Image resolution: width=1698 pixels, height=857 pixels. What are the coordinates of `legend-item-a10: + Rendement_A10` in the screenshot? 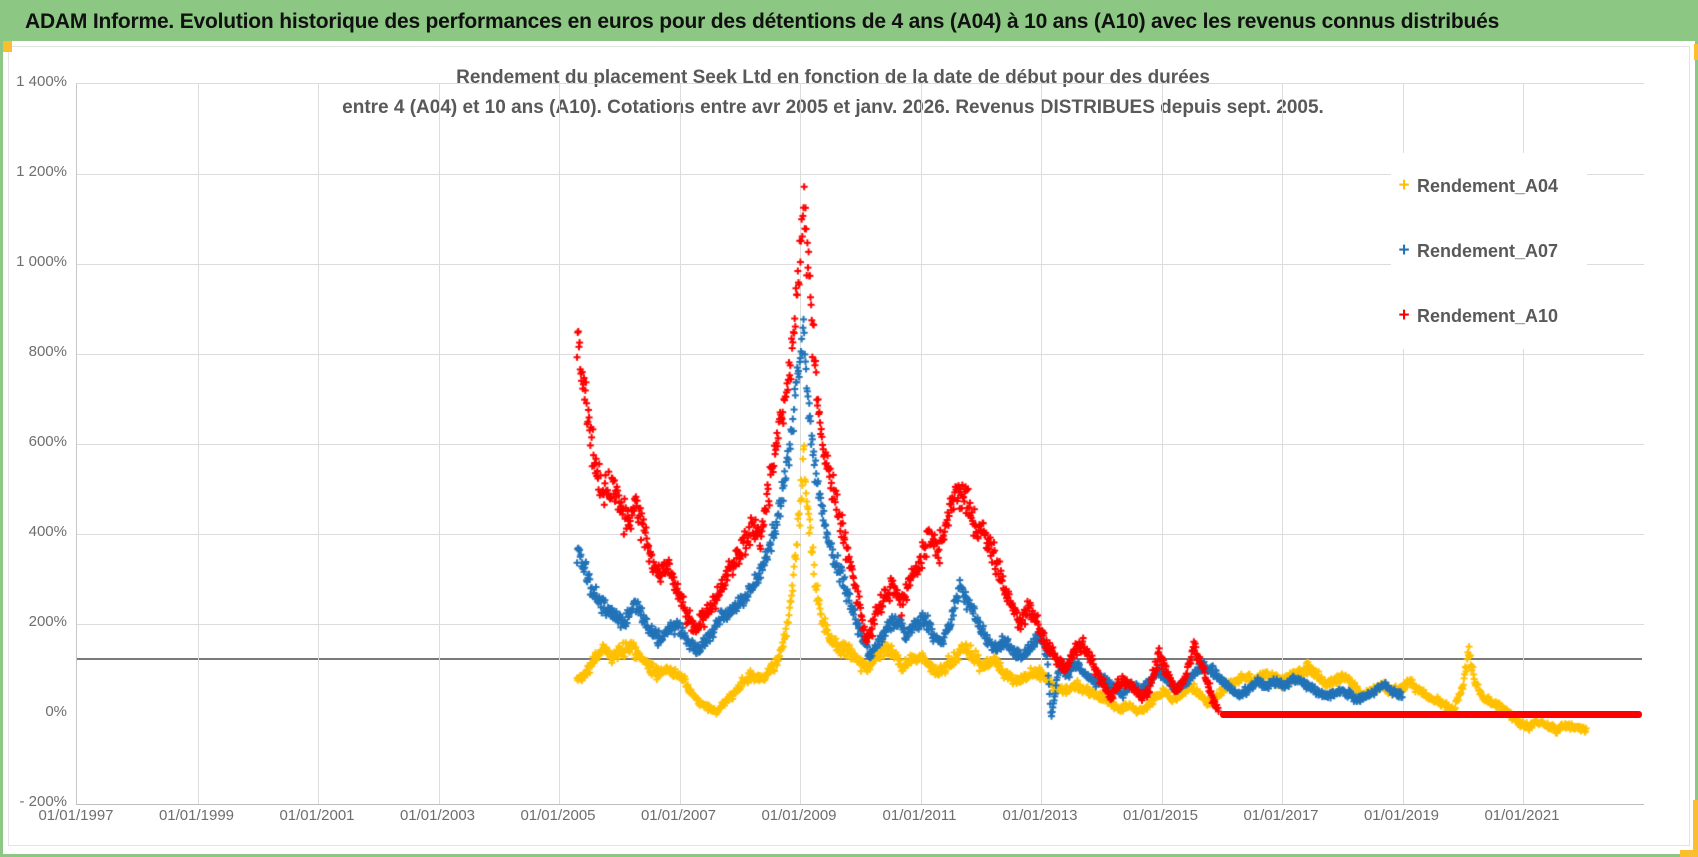 It's located at (1489, 316).